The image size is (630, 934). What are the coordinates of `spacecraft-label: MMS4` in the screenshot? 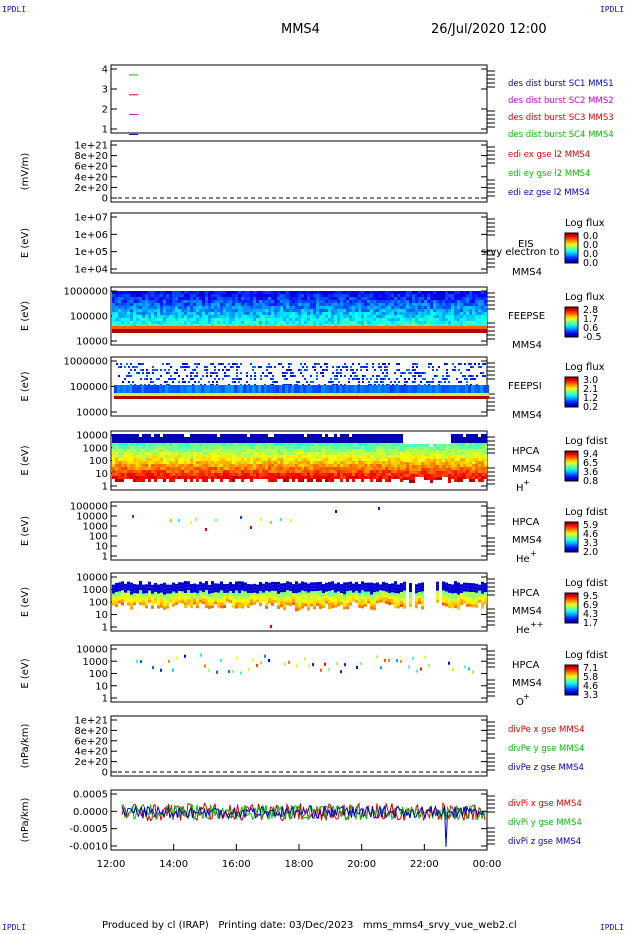 It's located at (527, 469).